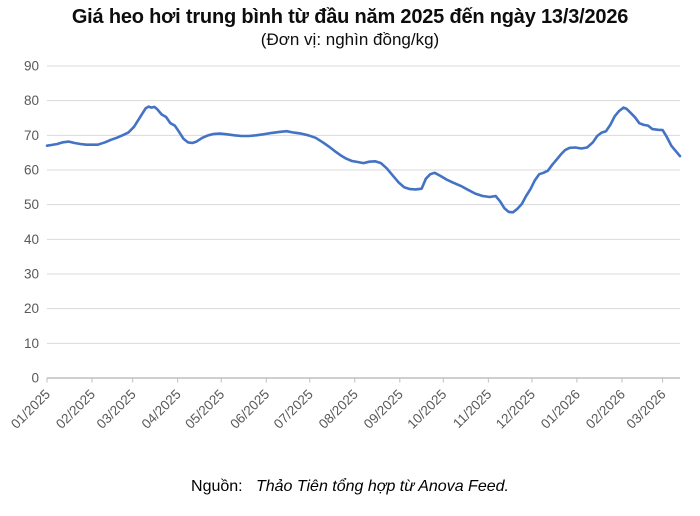  What do you see at coordinates (560, 409) in the screenshot?
I see `x-axis-tick-label: 01/2026` at bounding box center [560, 409].